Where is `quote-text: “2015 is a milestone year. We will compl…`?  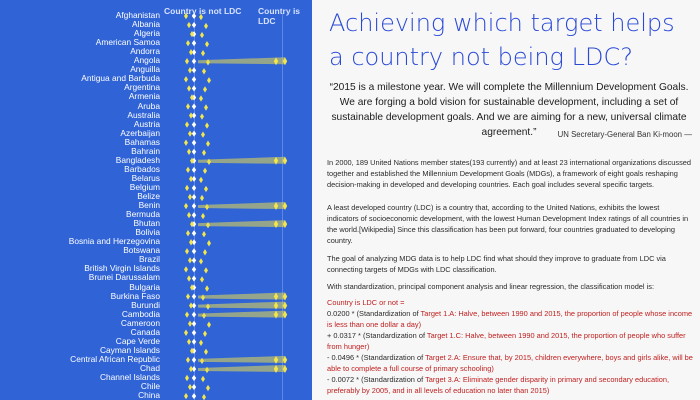
quote-text: “2015 is a milestone year. We will compl… is located at coordinates (509, 110).